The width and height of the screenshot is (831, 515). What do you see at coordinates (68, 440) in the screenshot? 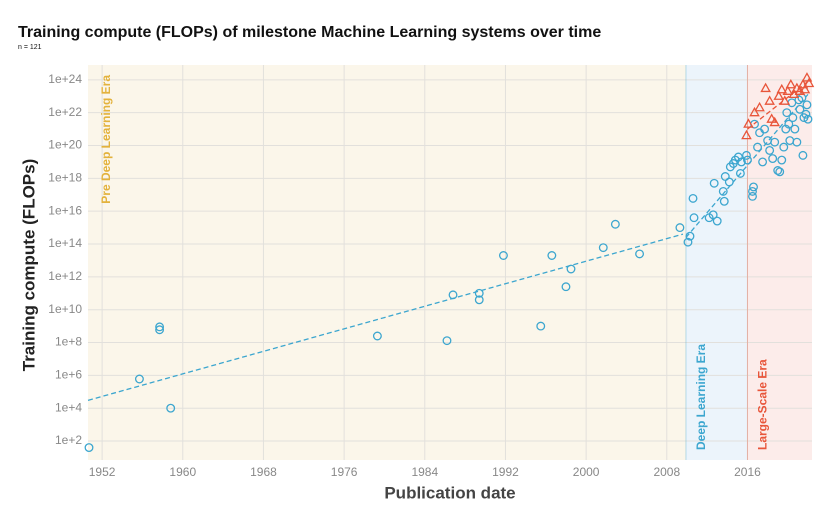
I see `y-tick-label: 1e+2` at bounding box center [68, 440].